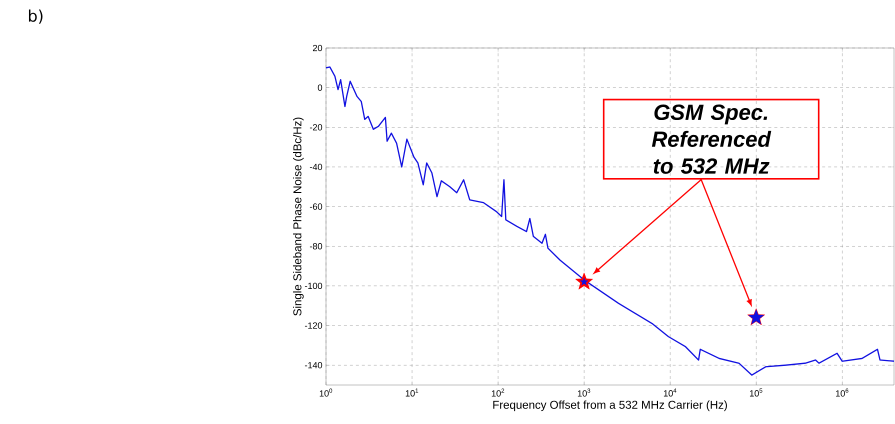 The image size is (895, 424). I want to click on y-tick-label: -60, so click(316, 206).